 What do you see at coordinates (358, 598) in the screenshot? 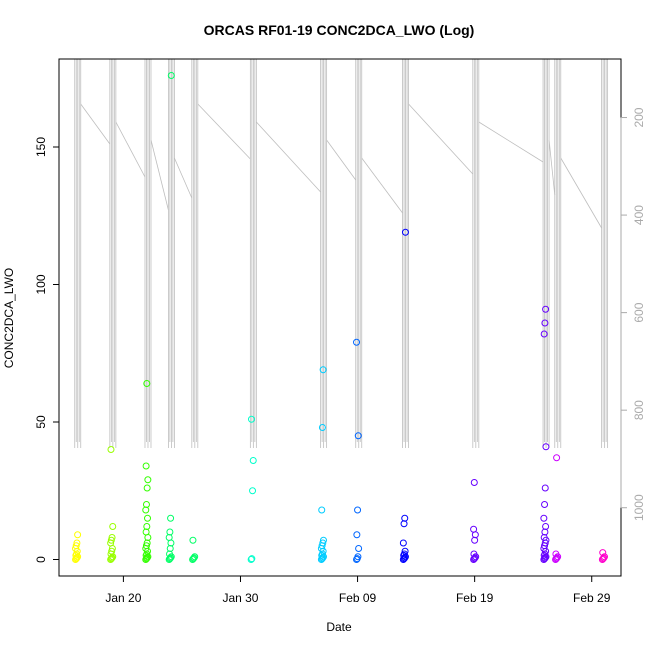
I see `x-tick-label: Feb 09` at bounding box center [358, 598].